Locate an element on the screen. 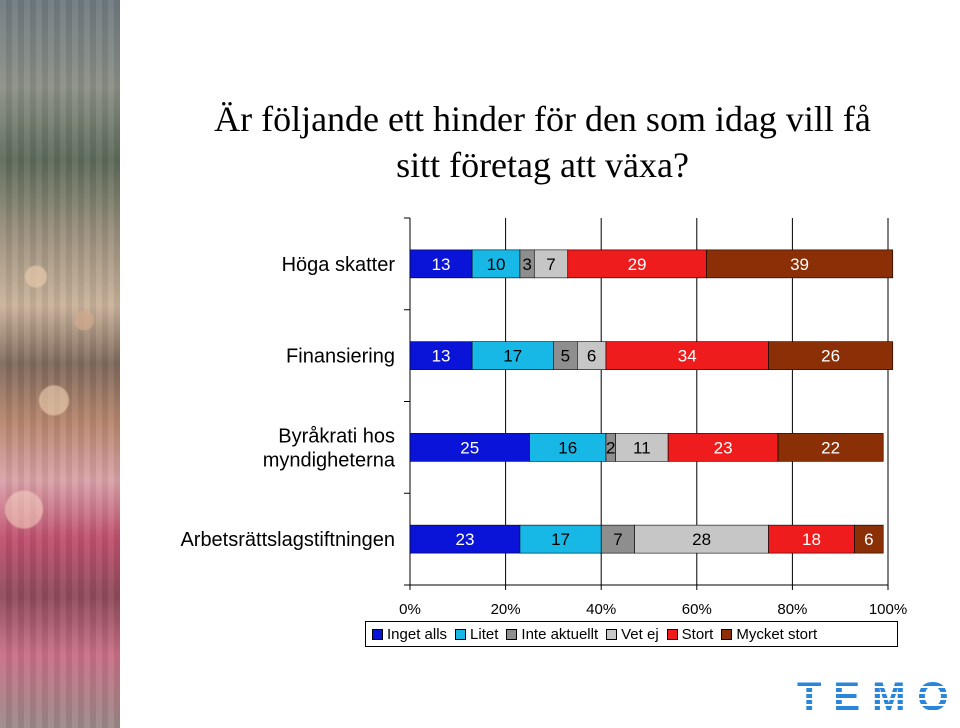  data-label: 34 is located at coordinates (687, 356).